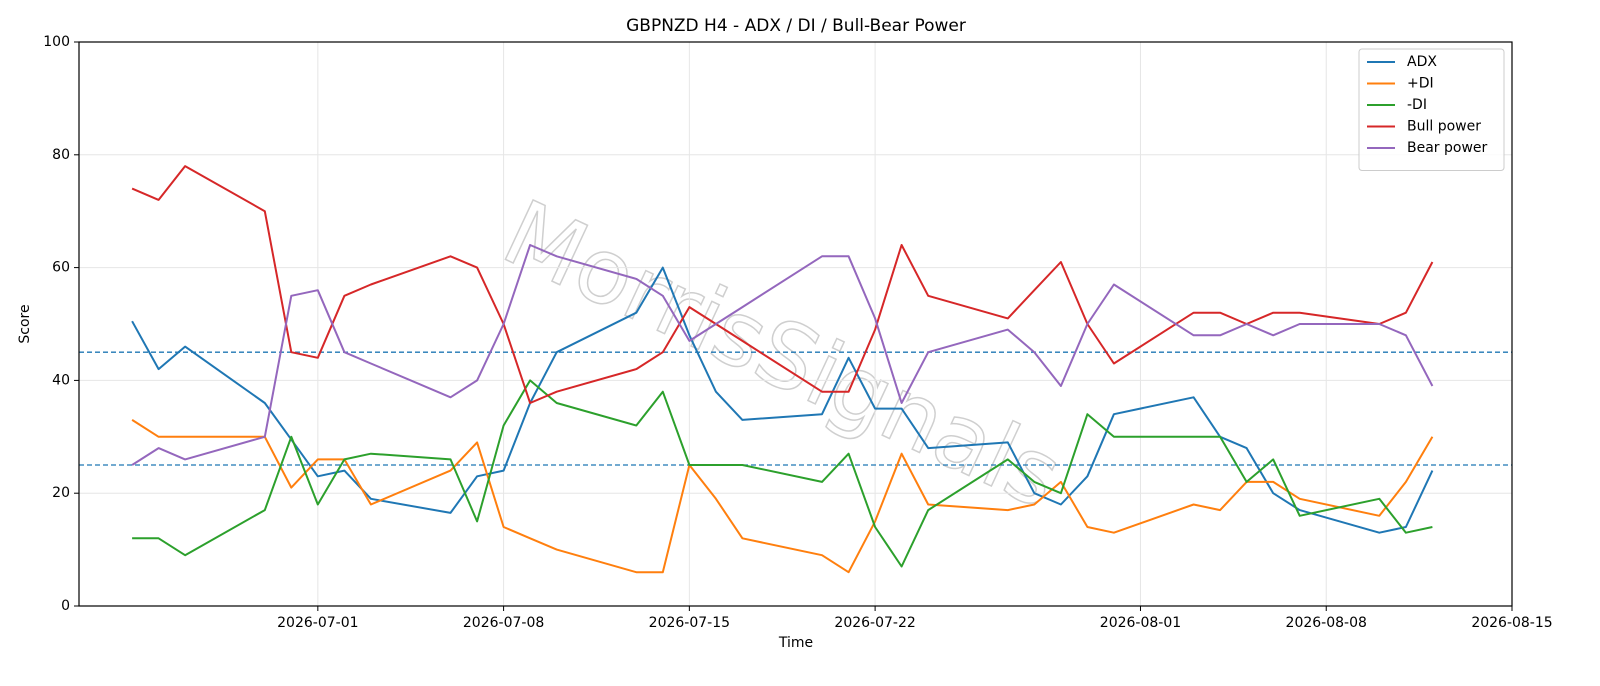 Image resolution: width=1600 pixels, height=686 pixels. I want to click on y-tick-label: 80, so click(61, 155).